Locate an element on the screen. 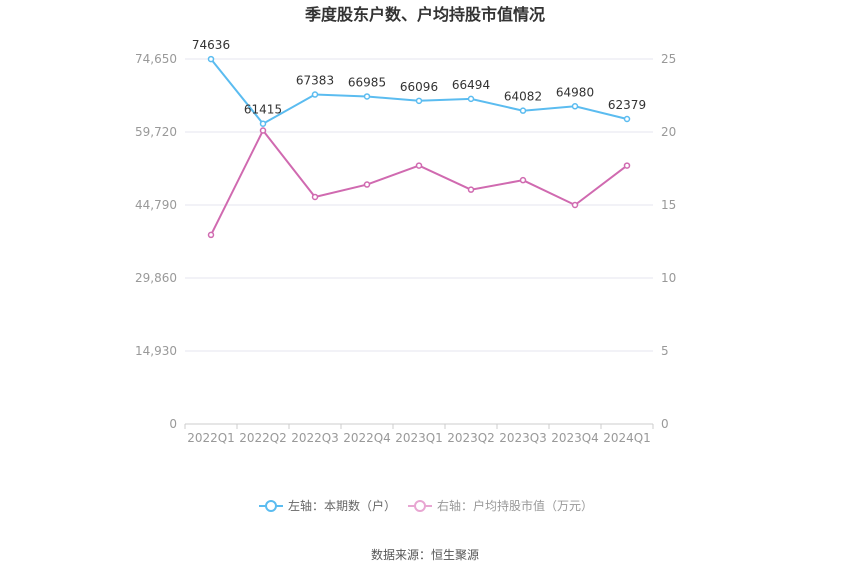 The height and width of the screenshot is (579, 850). x-tick-label: 2022Q4 is located at coordinates (367, 438).